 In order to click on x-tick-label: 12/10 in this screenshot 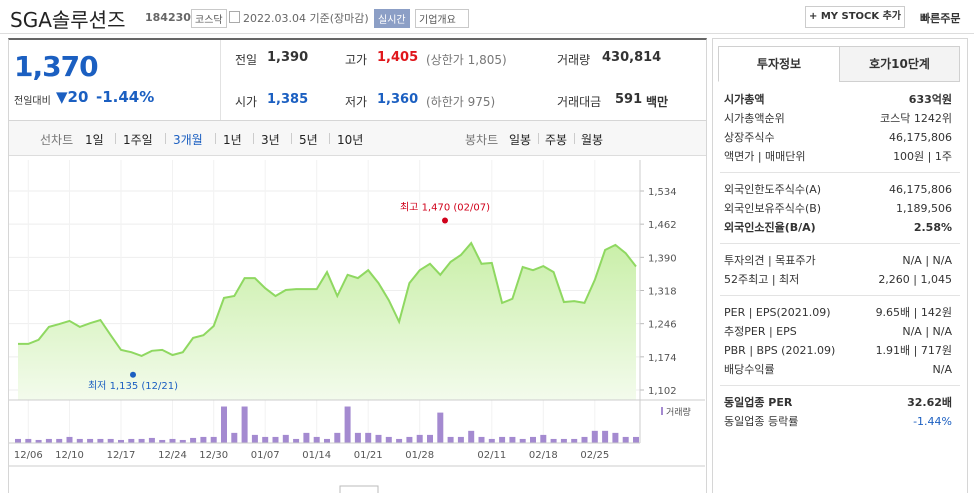, I will do `click(69, 455)`.